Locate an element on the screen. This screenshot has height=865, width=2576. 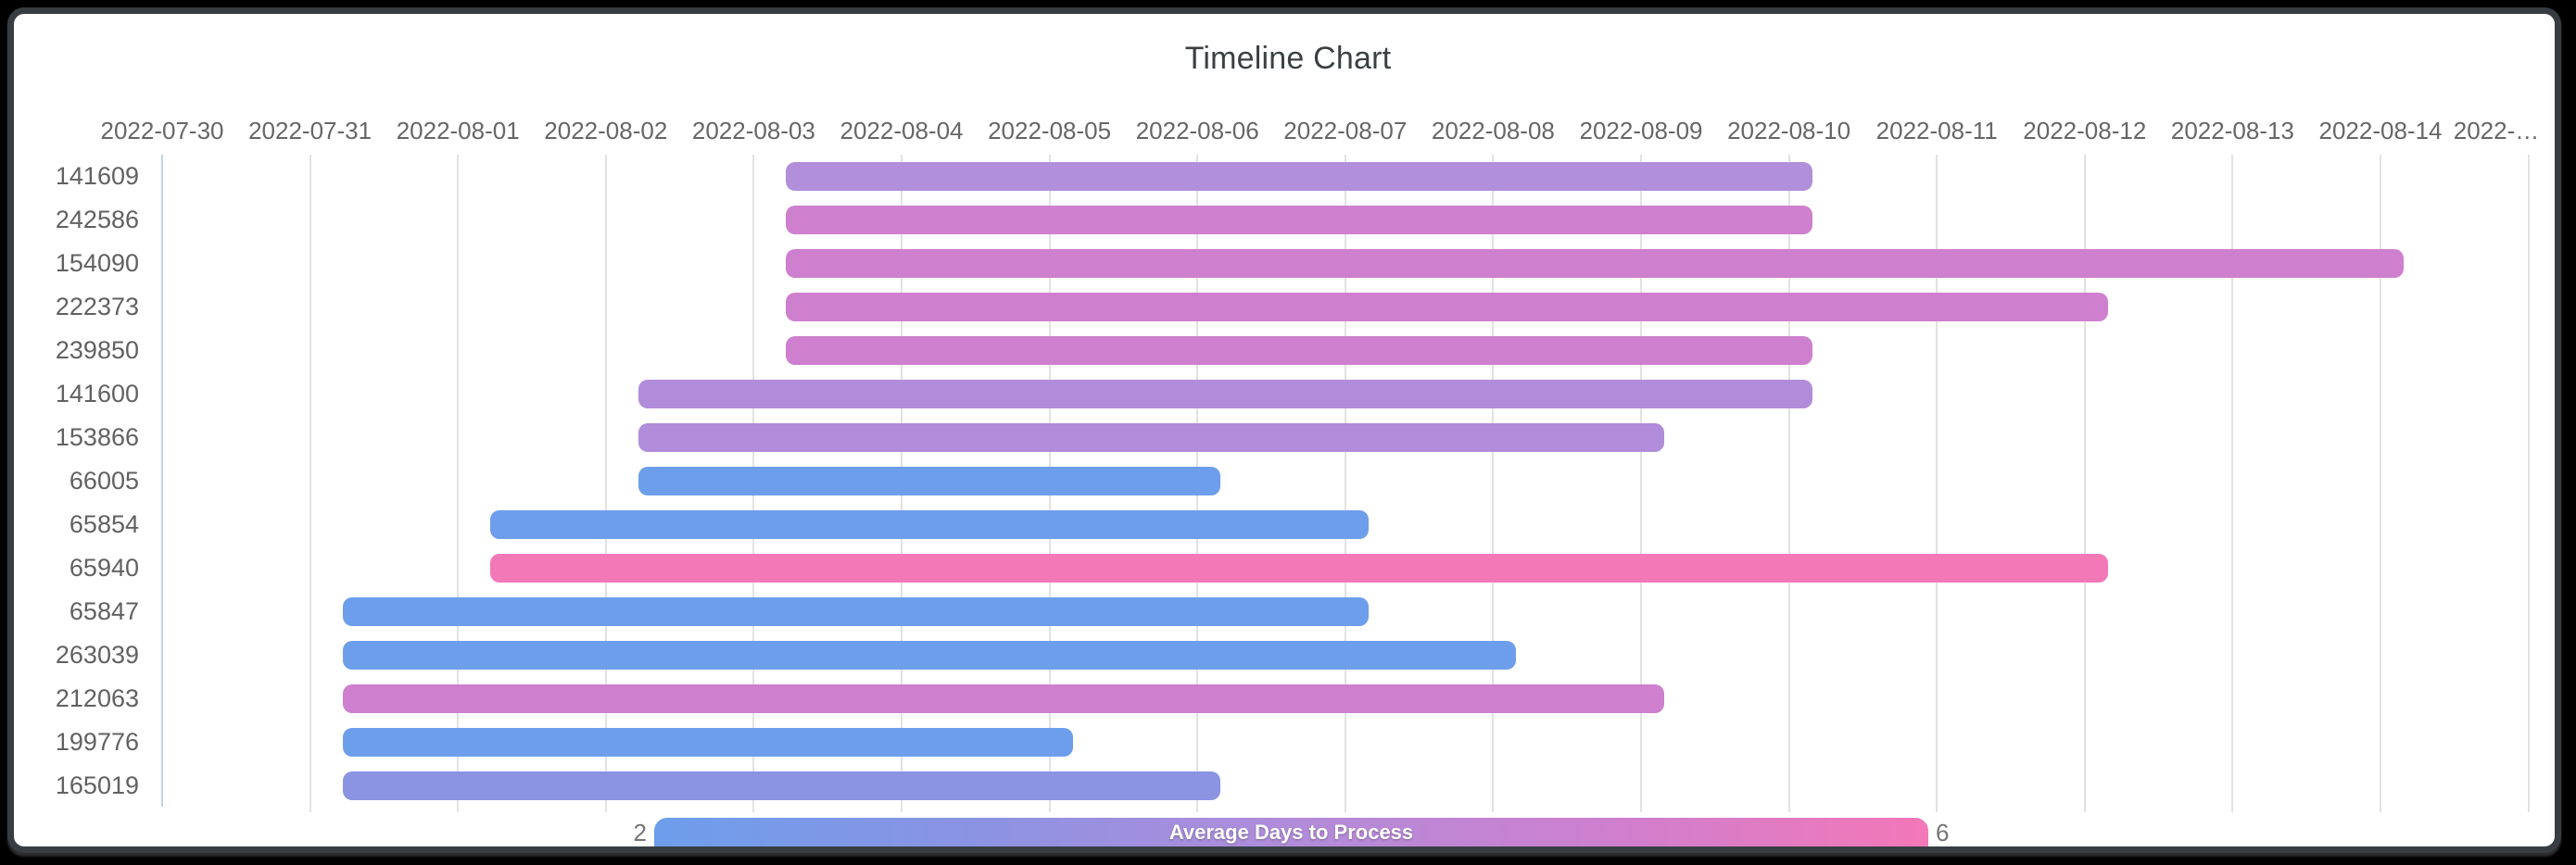
row-label: 165019 is located at coordinates (97, 785).